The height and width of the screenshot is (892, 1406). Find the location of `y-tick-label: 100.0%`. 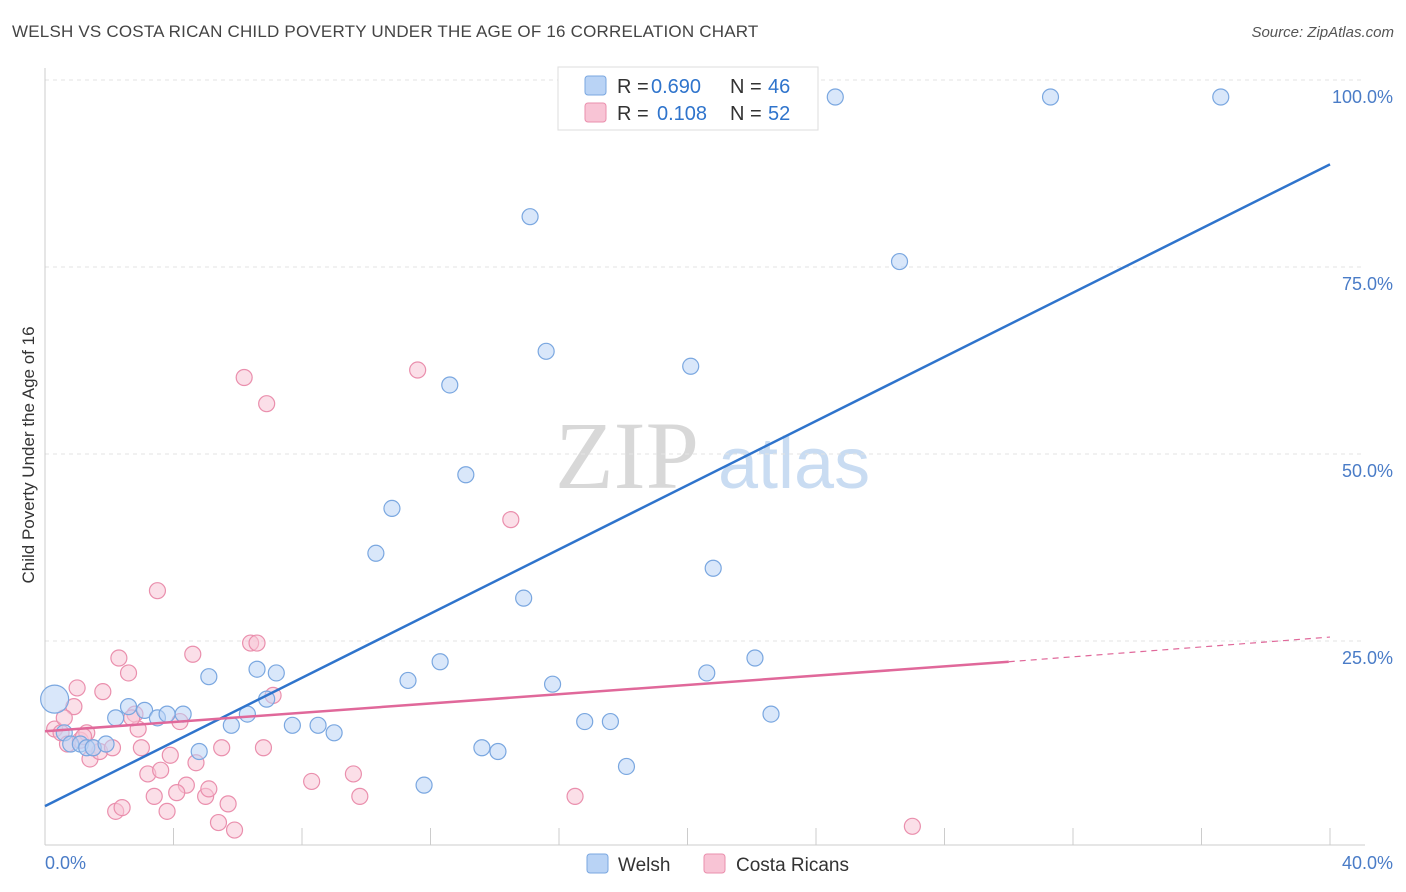

y-tick-label: 100.0% is located at coordinates (1362, 97).